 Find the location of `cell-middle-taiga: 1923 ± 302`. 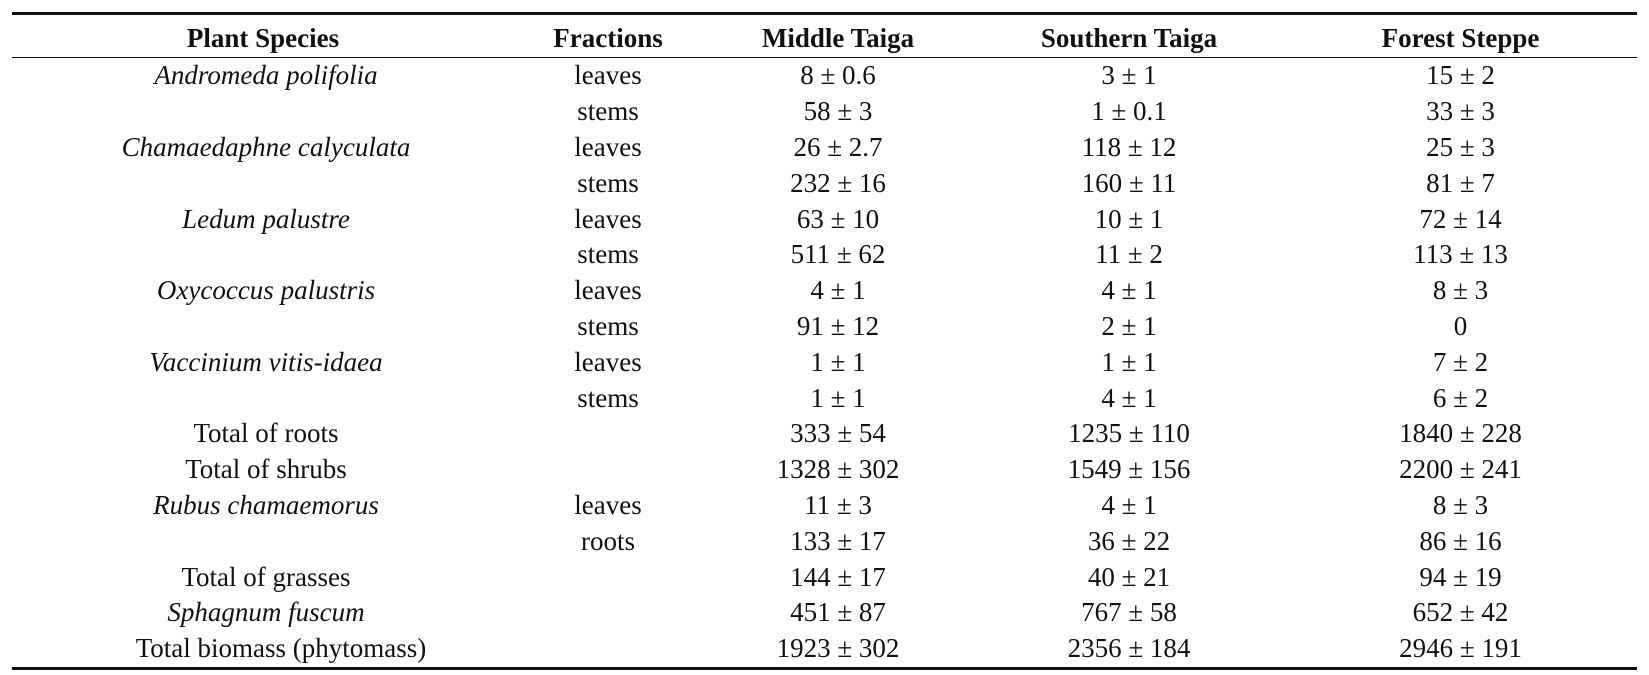

cell-middle-taiga: 1923 ± 302 is located at coordinates (838, 648).